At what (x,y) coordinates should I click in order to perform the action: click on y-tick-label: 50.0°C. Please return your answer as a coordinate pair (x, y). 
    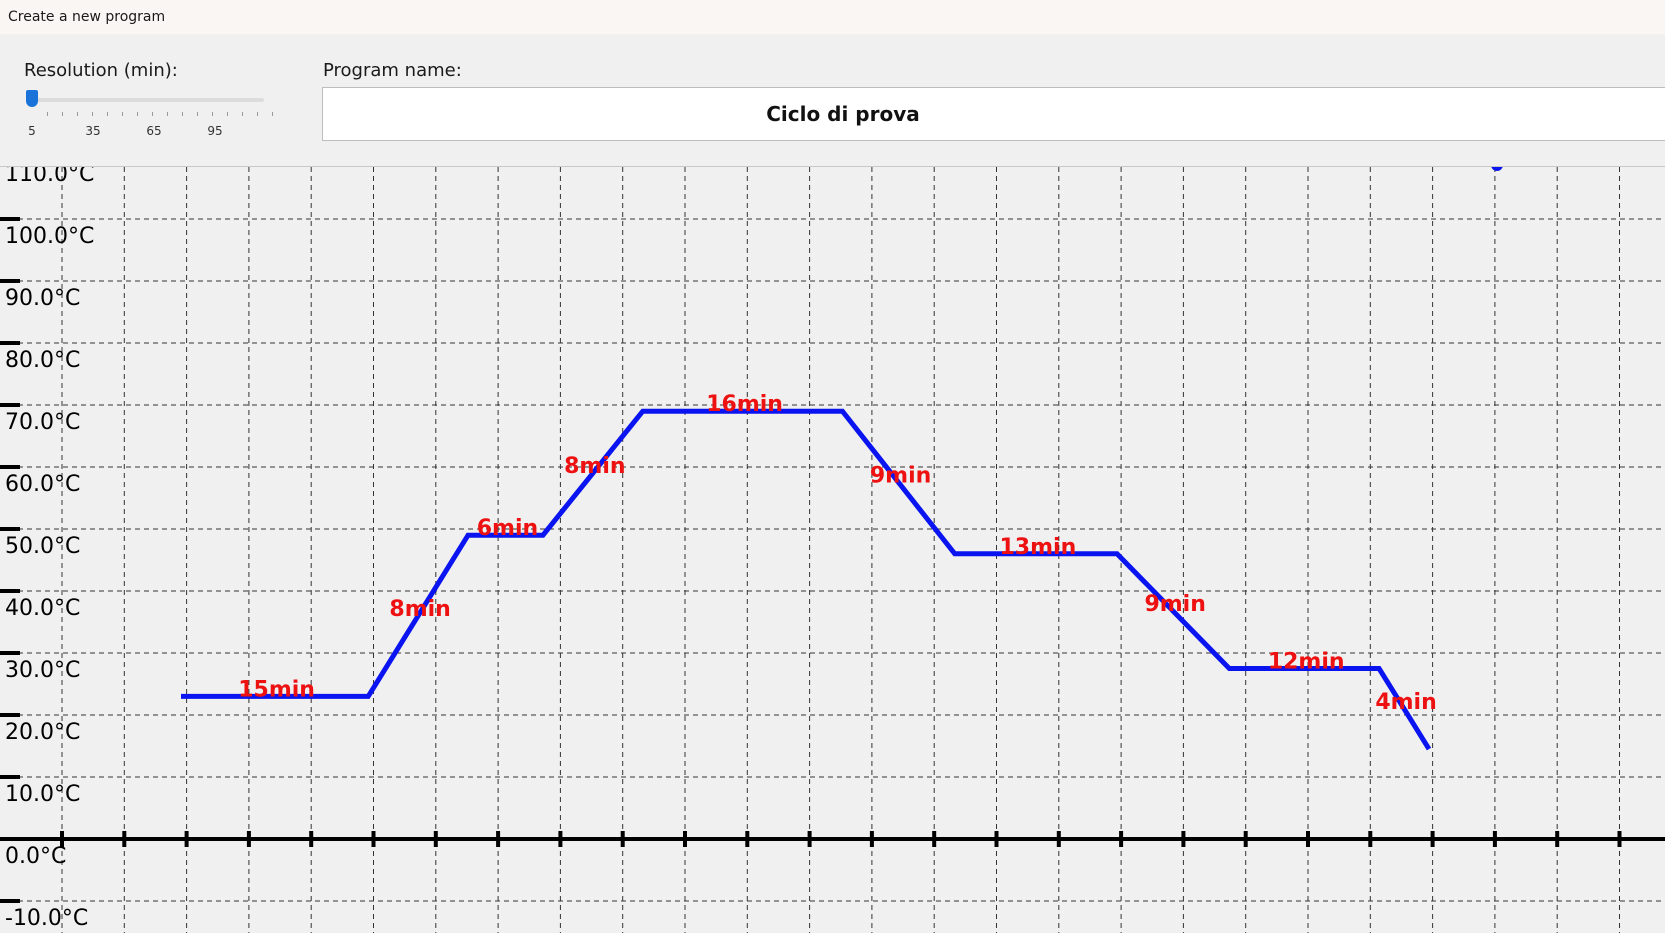
    Looking at the image, I should click on (42, 546).